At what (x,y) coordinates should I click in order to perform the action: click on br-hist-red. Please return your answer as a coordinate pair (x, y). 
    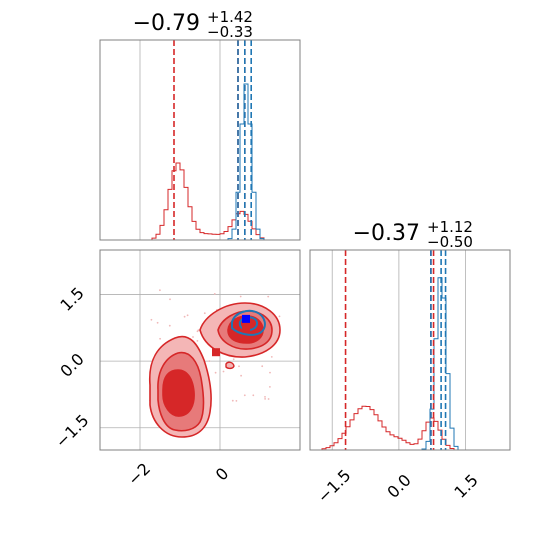
    Looking at the image, I should click on (410, 428).